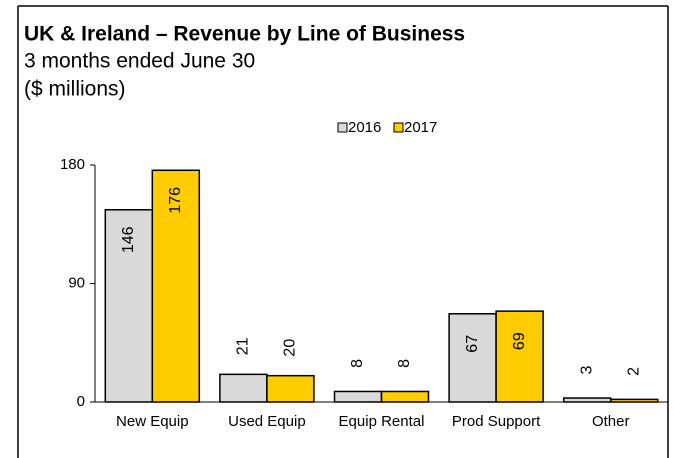 Image resolution: width=673 pixels, height=458 pixels. Describe the element at coordinates (472, 344) in the screenshot. I see `value-label: 67` at that location.